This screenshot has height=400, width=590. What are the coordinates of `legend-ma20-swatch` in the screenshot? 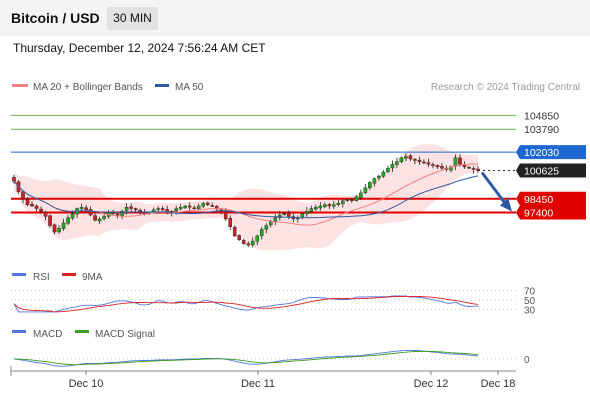 It's located at (20, 85).